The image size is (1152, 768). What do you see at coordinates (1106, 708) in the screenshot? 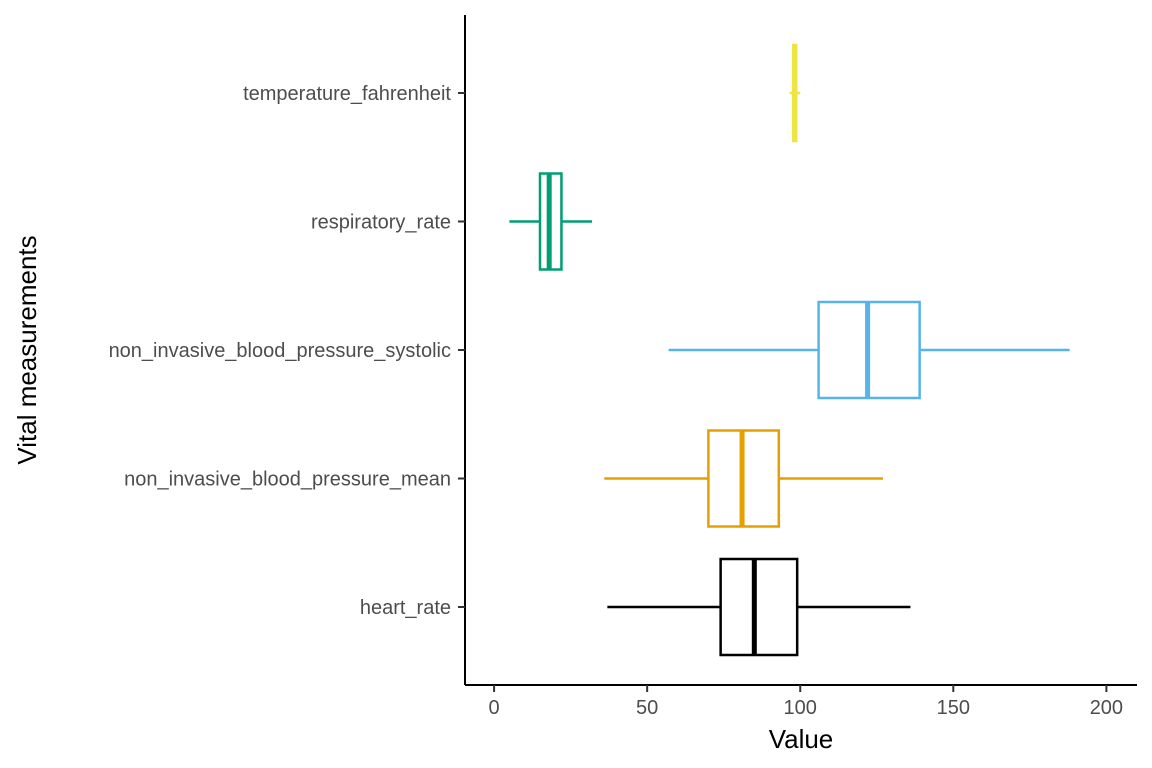
I see `x-tick-label: 200` at bounding box center [1106, 708].